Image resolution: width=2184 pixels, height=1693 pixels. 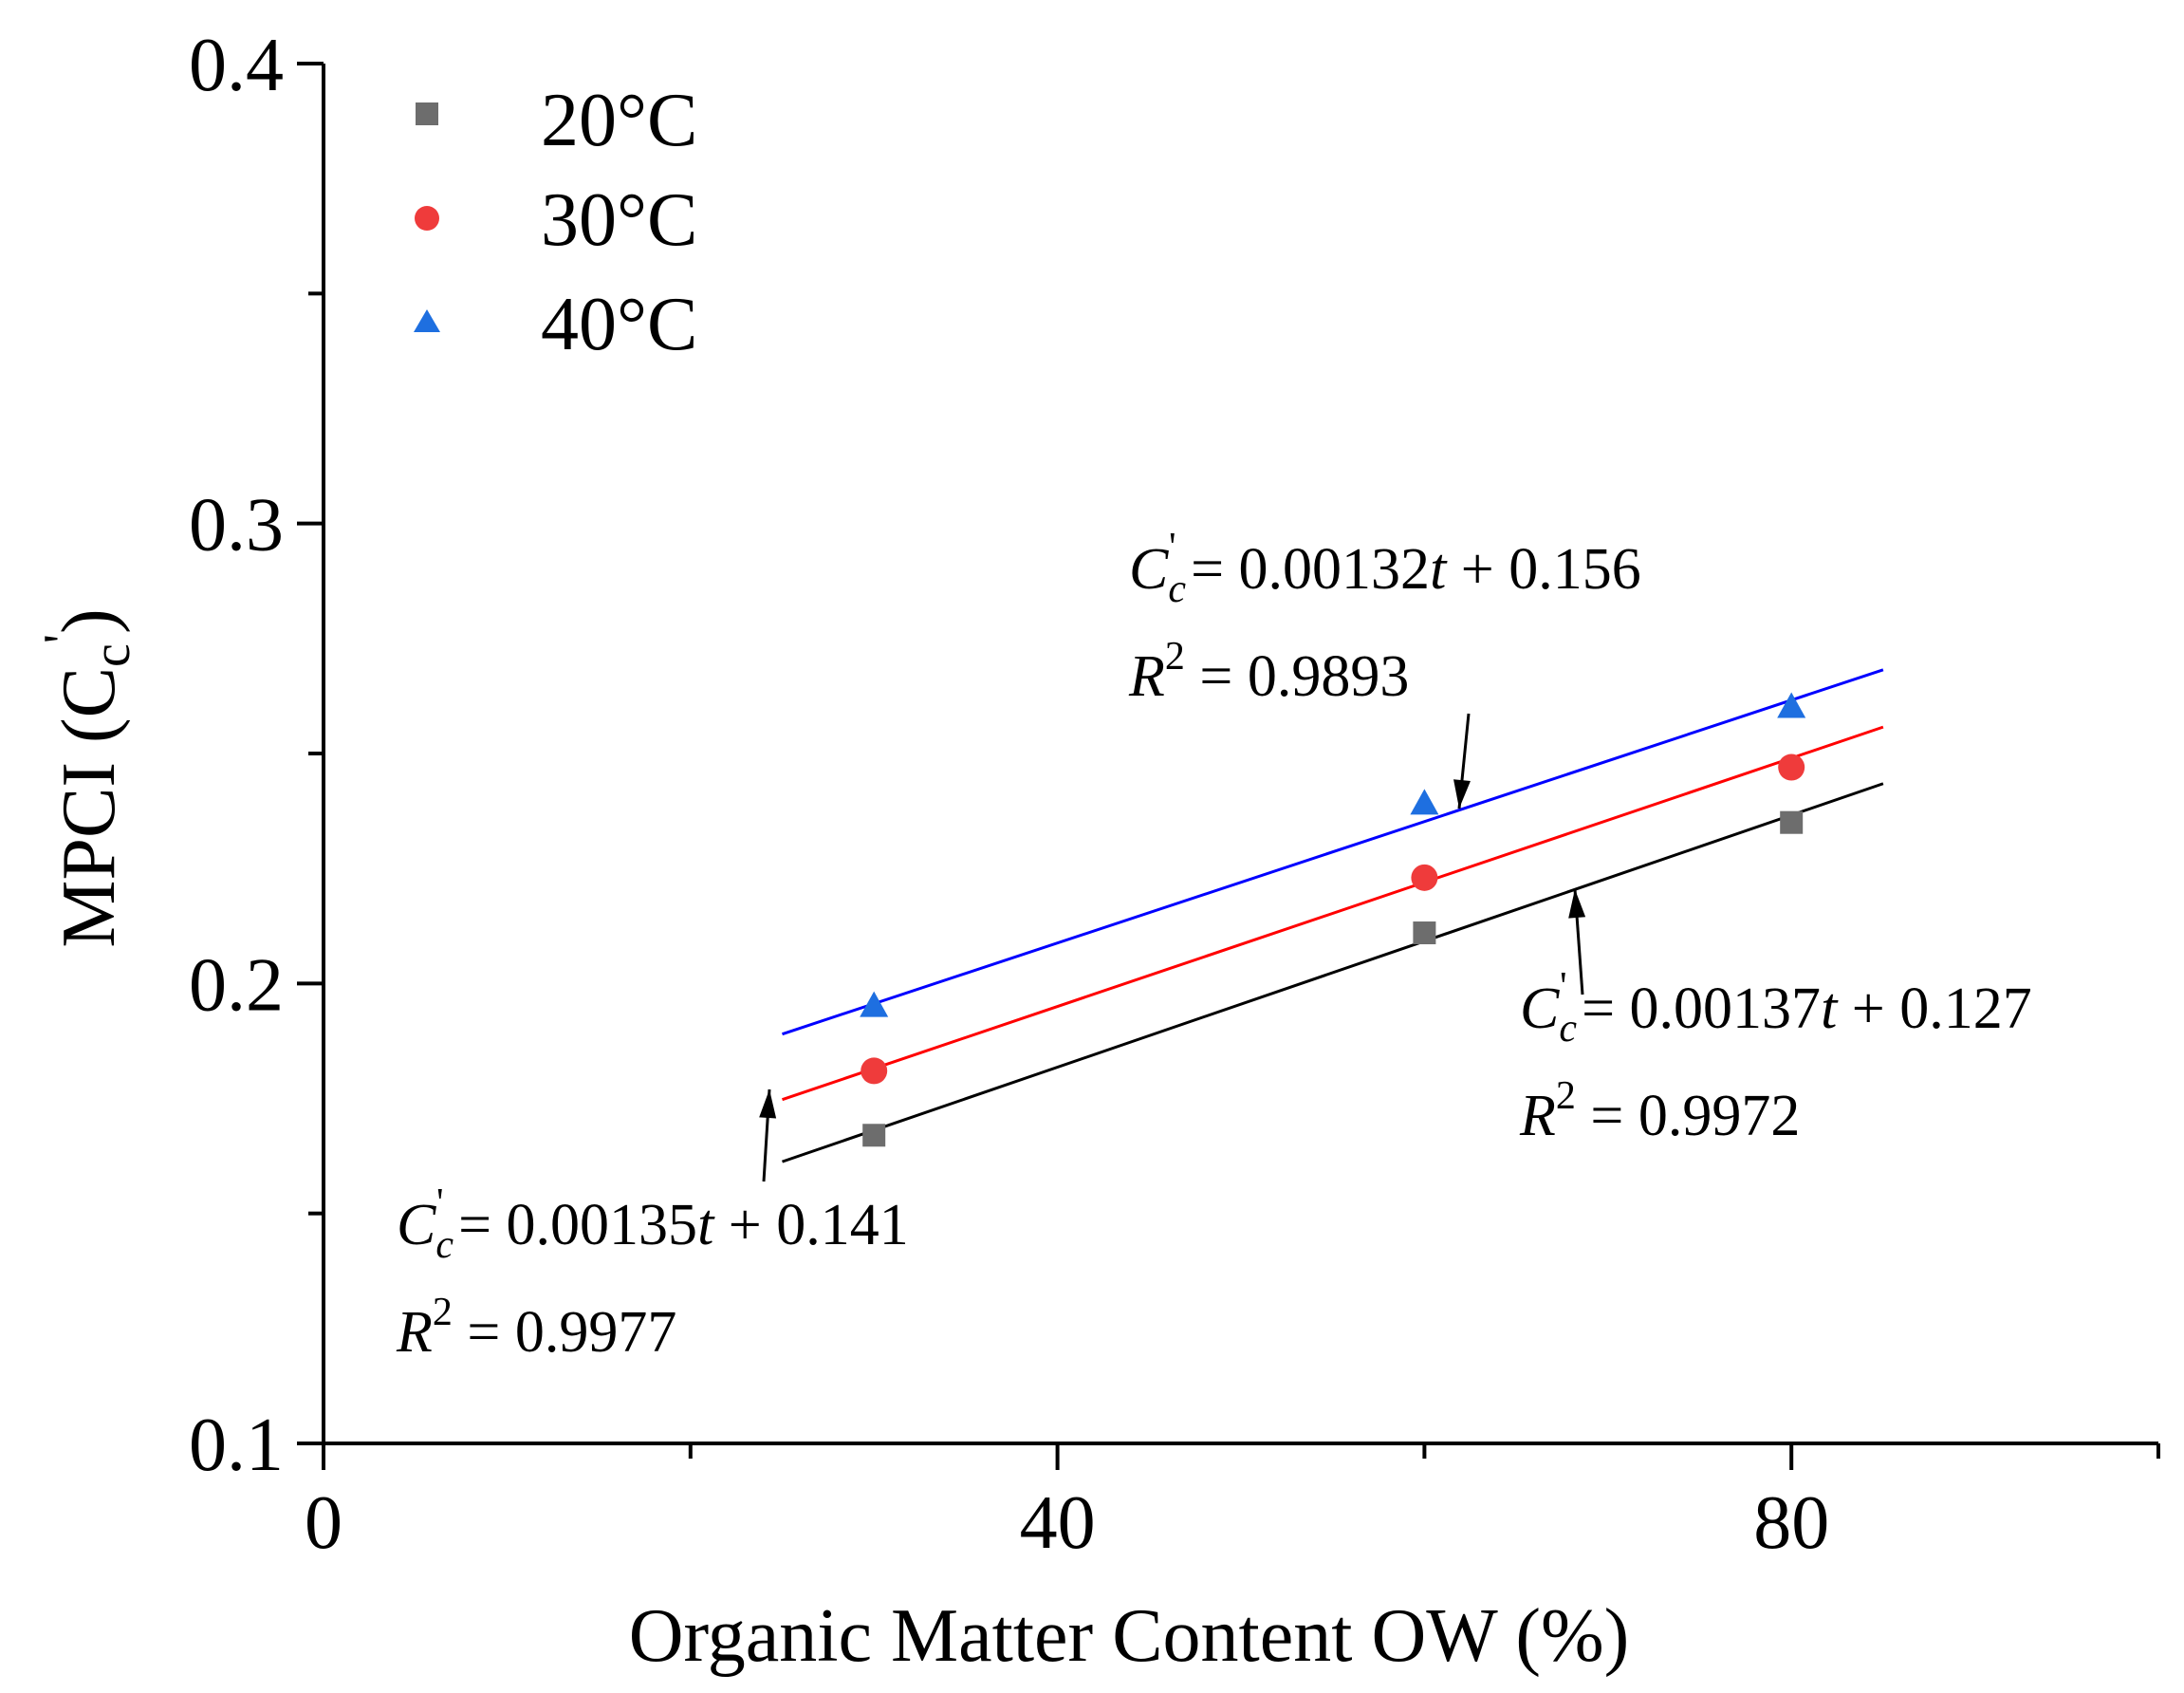 I want to click on x-axis-title: Organic Matter Content OW (%), so click(x=1129, y=1636).